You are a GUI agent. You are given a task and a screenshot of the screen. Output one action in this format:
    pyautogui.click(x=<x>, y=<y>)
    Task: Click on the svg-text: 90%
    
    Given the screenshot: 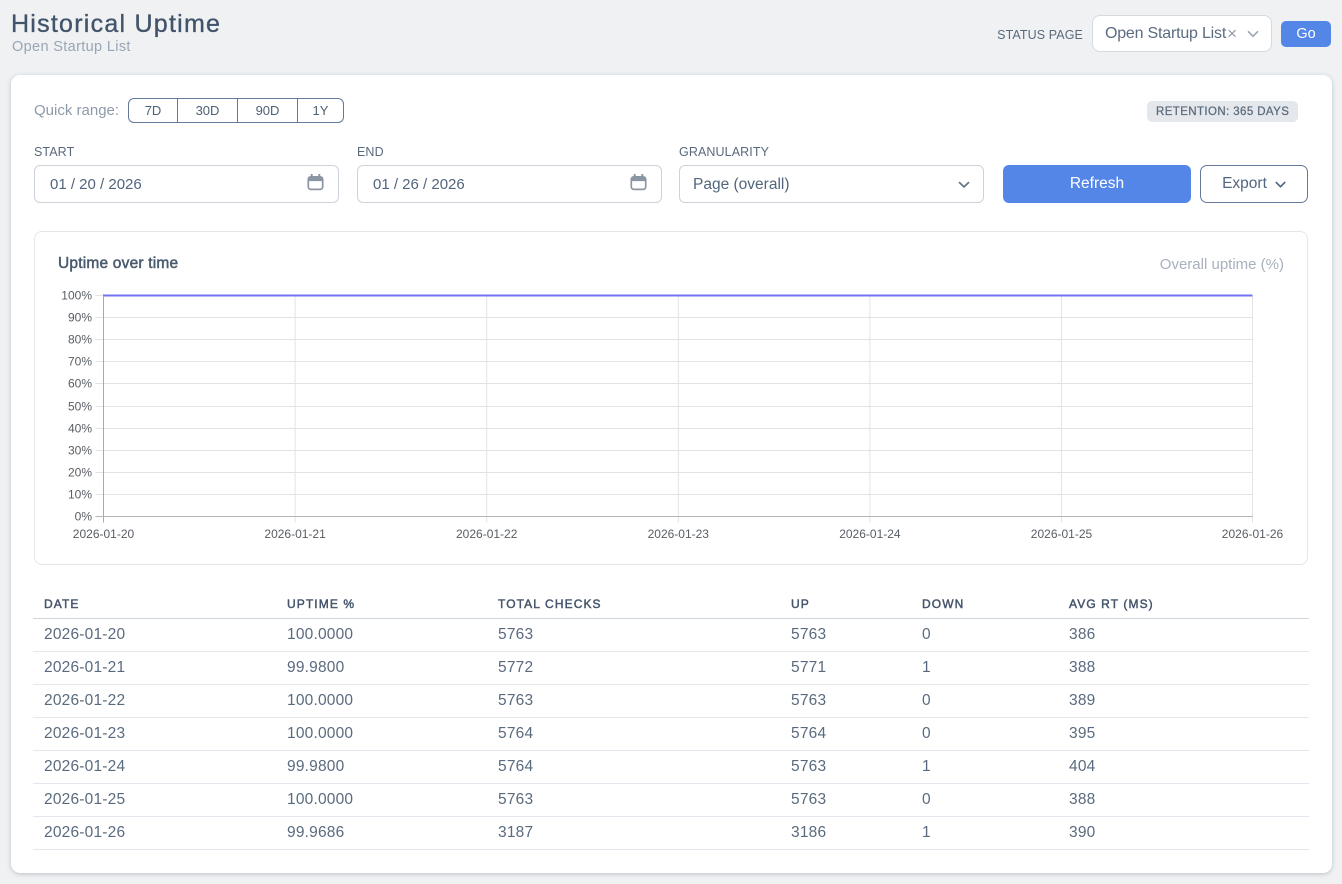 What is the action you would take?
    pyautogui.click(x=80, y=318)
    